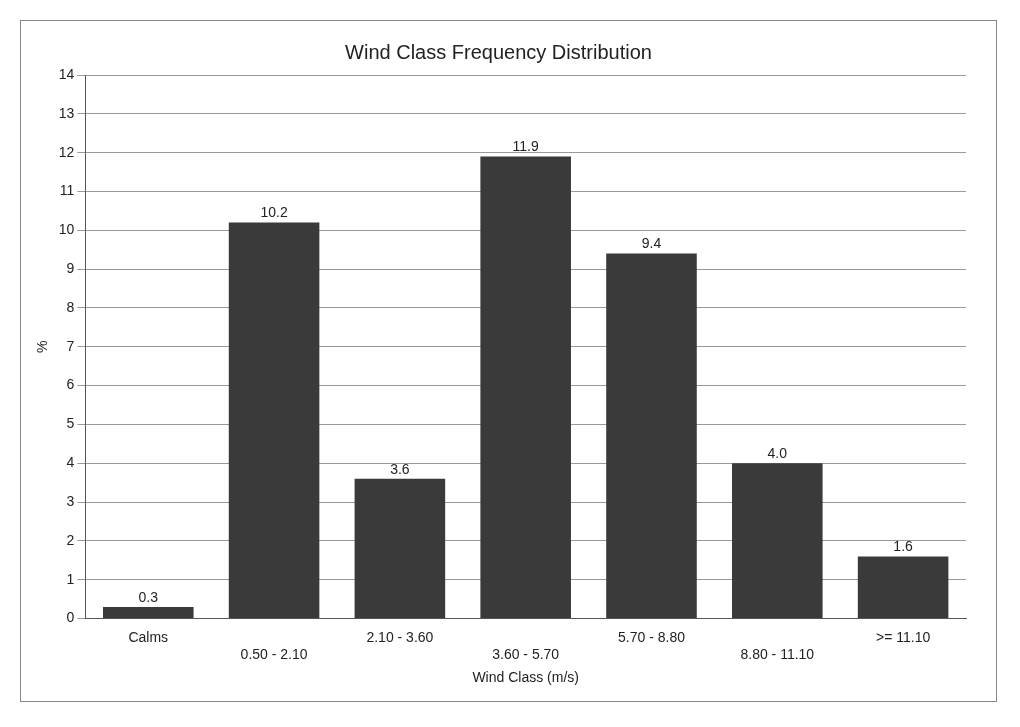 This screenshot has width=1020, height=727. What do you see at coordinates (70, 578) in the screenshot?
I see `y-tick-label: 1` at bounding box center [70, 578].